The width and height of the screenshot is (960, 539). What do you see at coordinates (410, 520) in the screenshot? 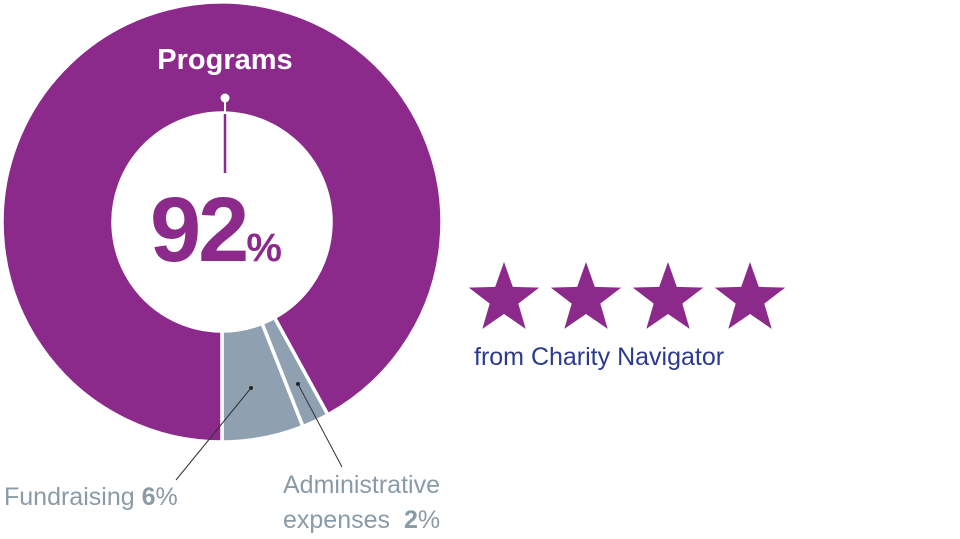
I see `admin-value: 2` at bounding box center [410, 520].